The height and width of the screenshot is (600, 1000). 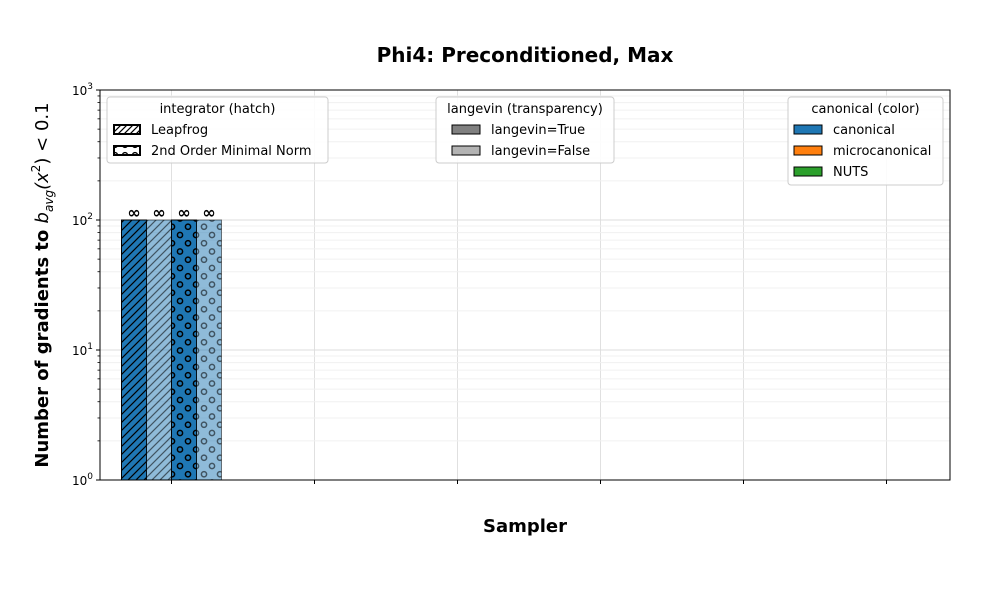 What do you see at coordinates (231, 151) in the screenshot?
I see `legend-label: 2nd Order Minimal Norm` at bounding box center [231, 151].